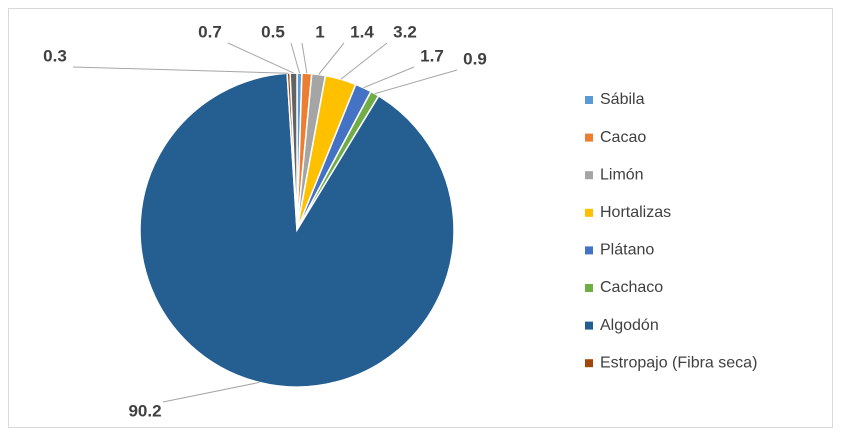  I want to click on data-label: 0.9, so click(475, 58).